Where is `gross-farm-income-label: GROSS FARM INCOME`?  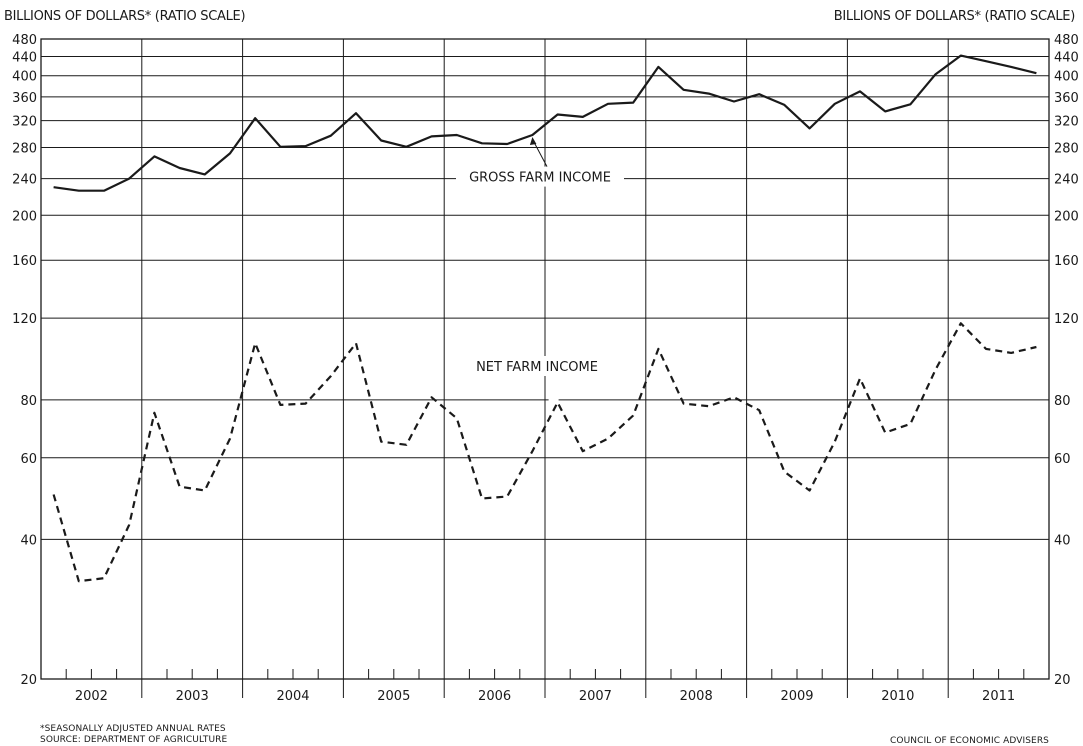 gross-farm-income-label: GROSS FARM INCOME is located at coordinates (540, 178).